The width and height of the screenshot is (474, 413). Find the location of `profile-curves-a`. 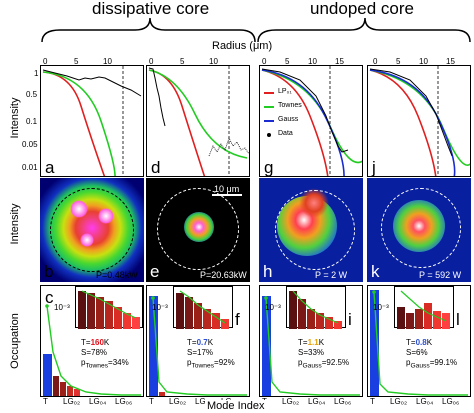

profile-curves-a is located at coordinates (92, 121).